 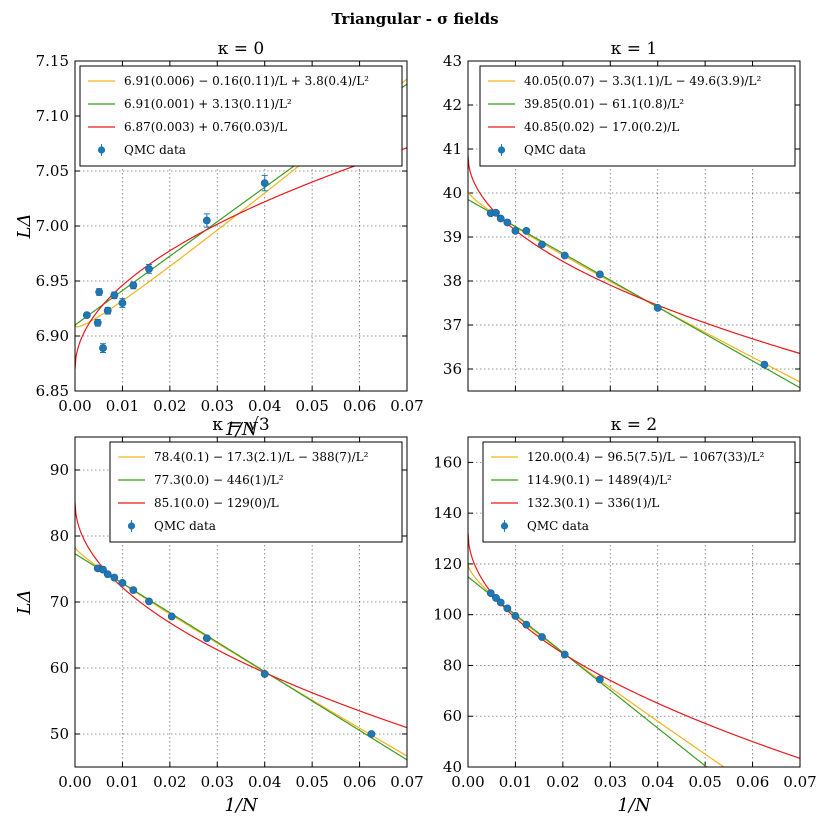 I want to click on x-tick-label: 0.01, so click(x=122, y=406).